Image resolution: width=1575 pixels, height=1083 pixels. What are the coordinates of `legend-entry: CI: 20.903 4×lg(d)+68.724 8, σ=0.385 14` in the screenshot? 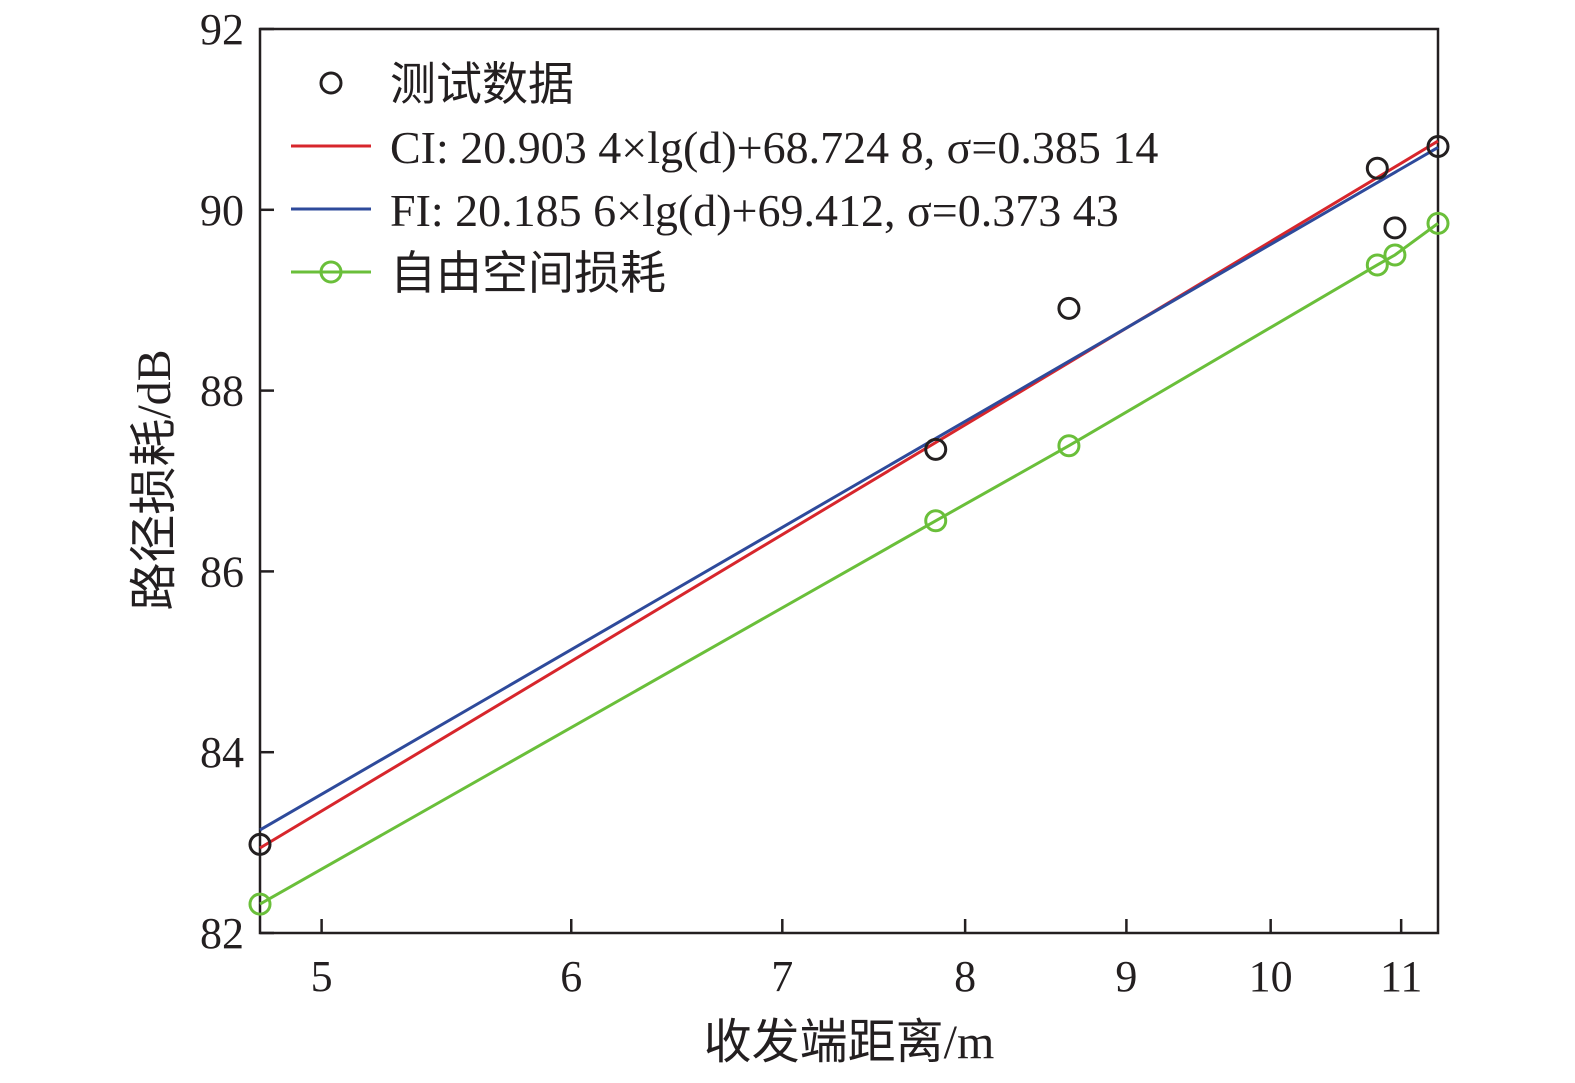 It's located at (724, 147).